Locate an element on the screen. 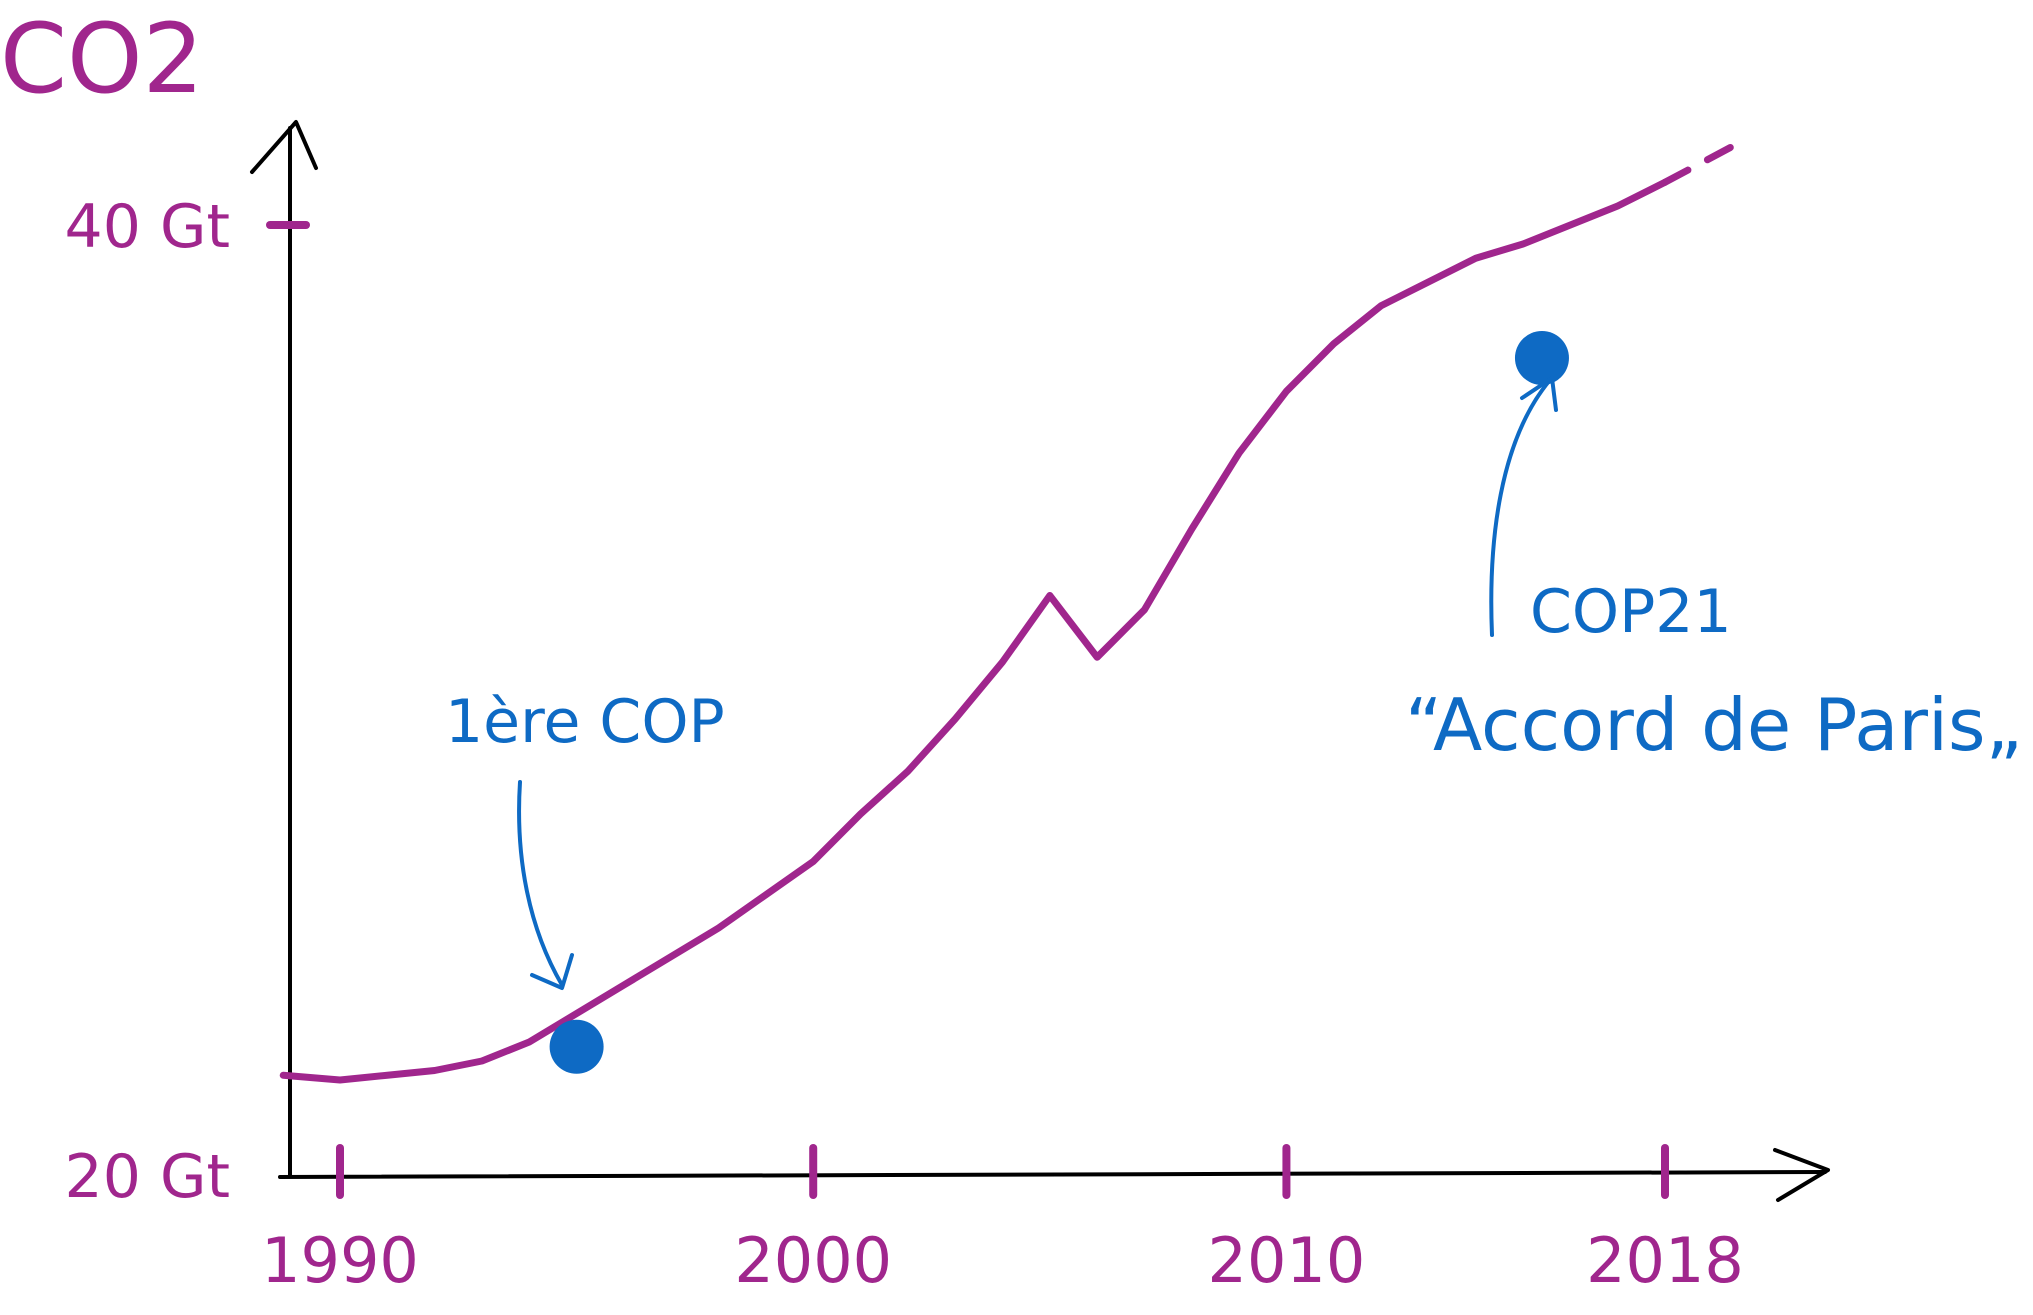 This screenshot has width=2033, height=1315. x-axis-arrow is located at coordinates (1801, 1175).